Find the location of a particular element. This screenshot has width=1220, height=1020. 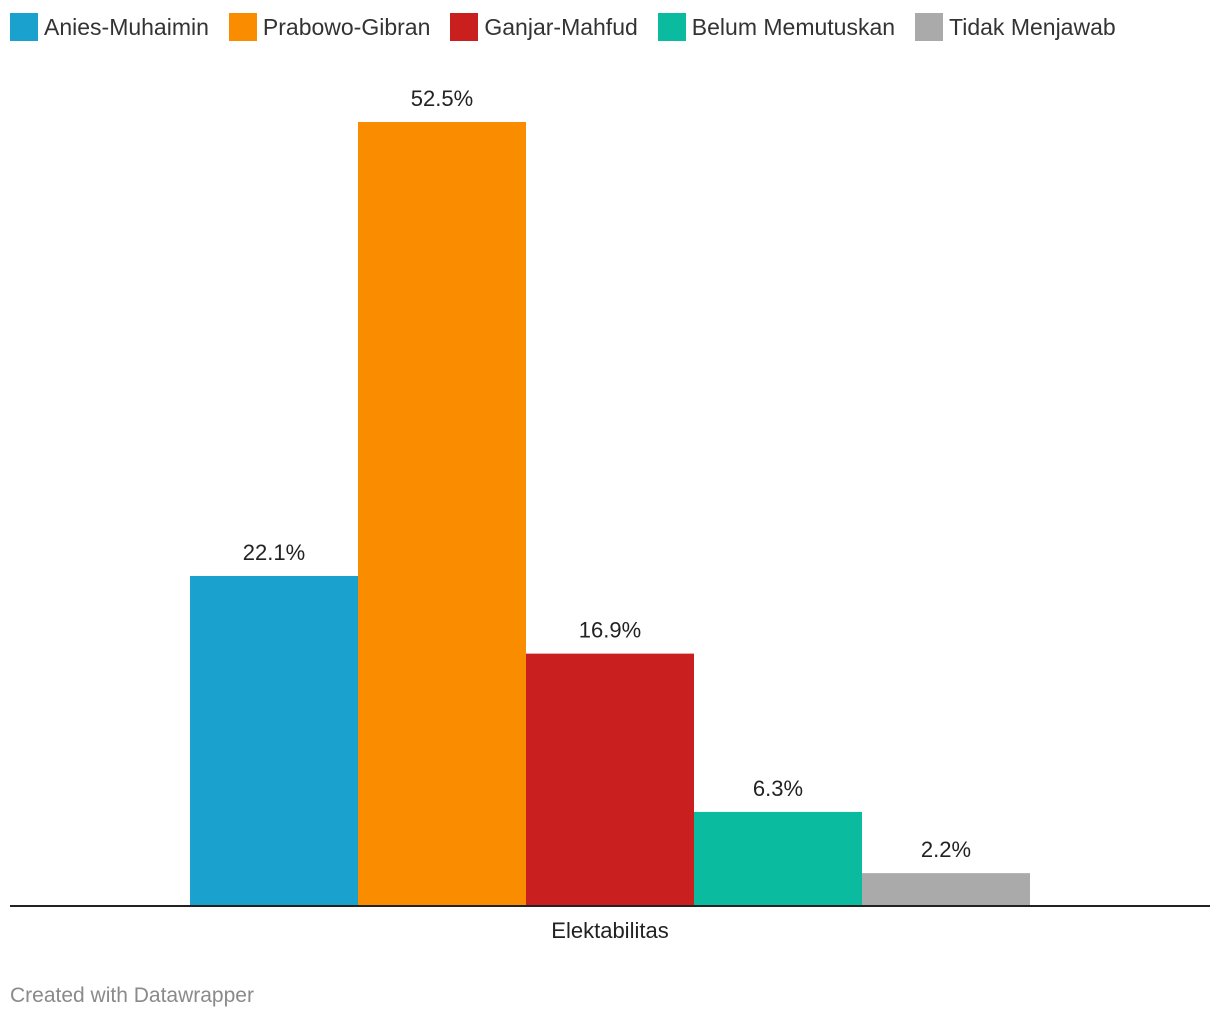

legend-label: Belum Memutuskan is located at coordinates (793, 26).